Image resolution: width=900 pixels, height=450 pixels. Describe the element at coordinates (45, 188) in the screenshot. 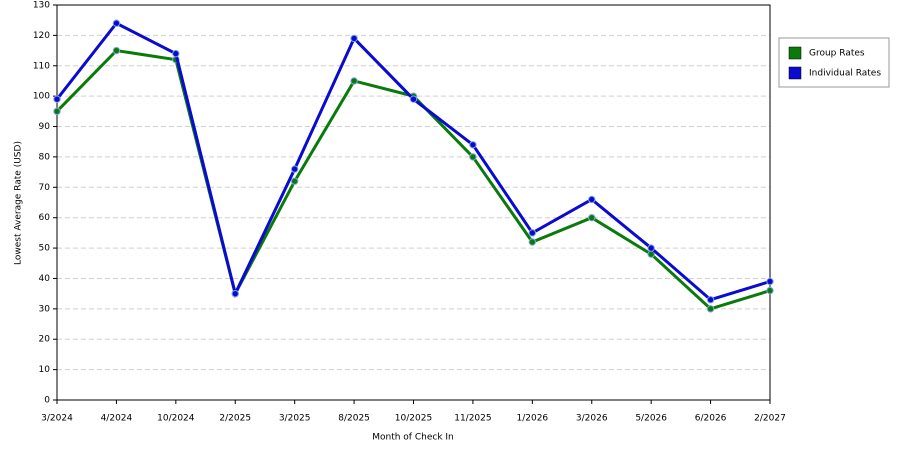

I see `y-tick-label: 70` at that location.